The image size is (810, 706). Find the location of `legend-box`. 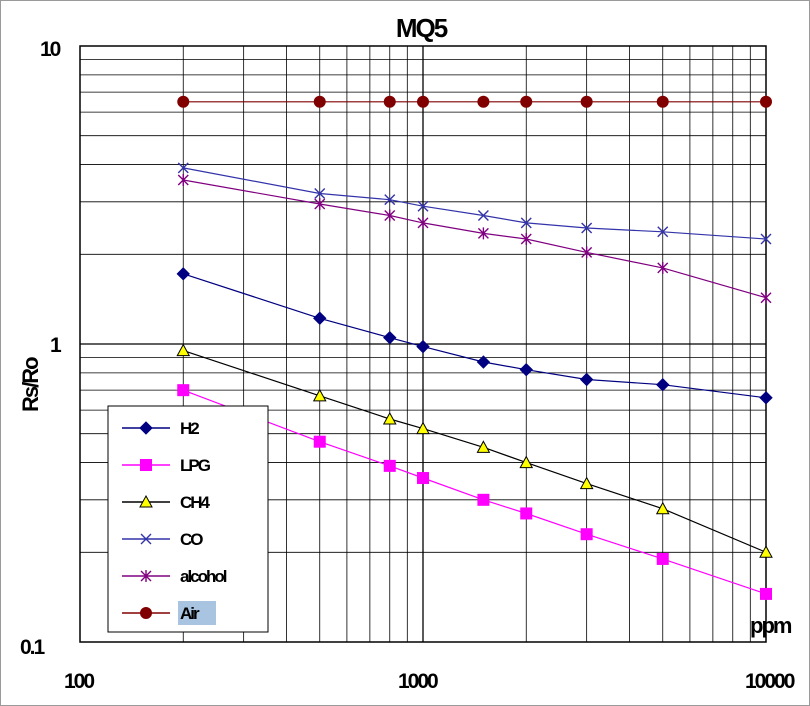

legend-box is located at coordinates (188, 519).